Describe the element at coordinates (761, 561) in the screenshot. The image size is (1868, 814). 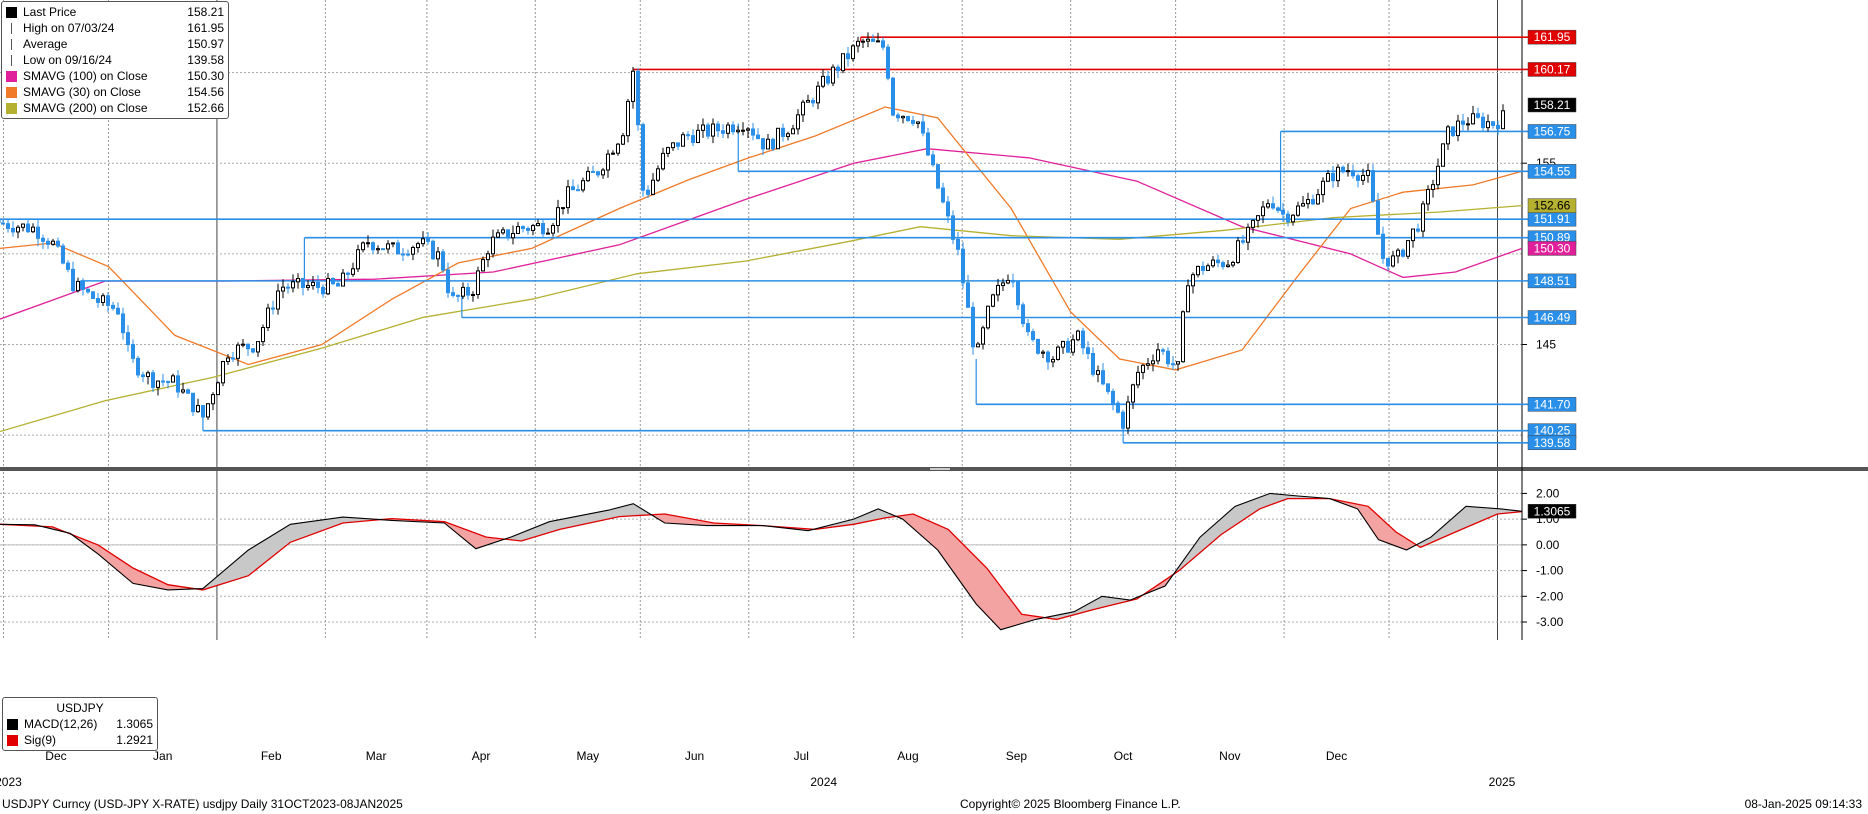
I see `macd-line` at that location.